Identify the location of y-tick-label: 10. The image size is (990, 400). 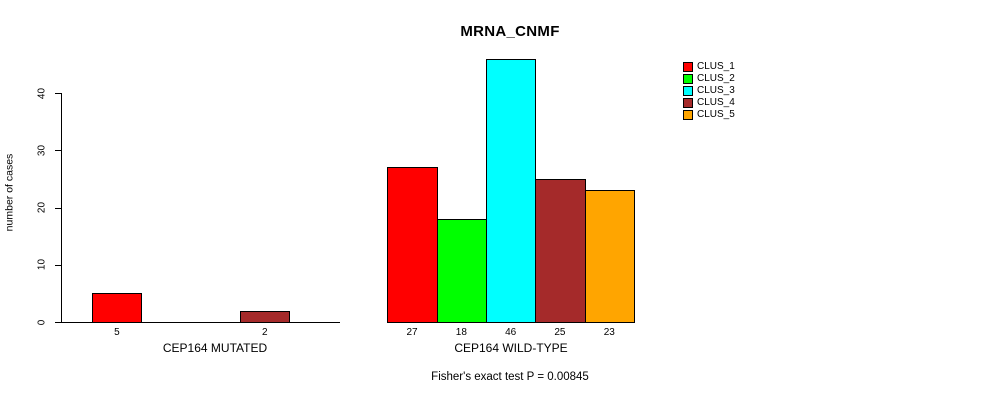
(42, 265).